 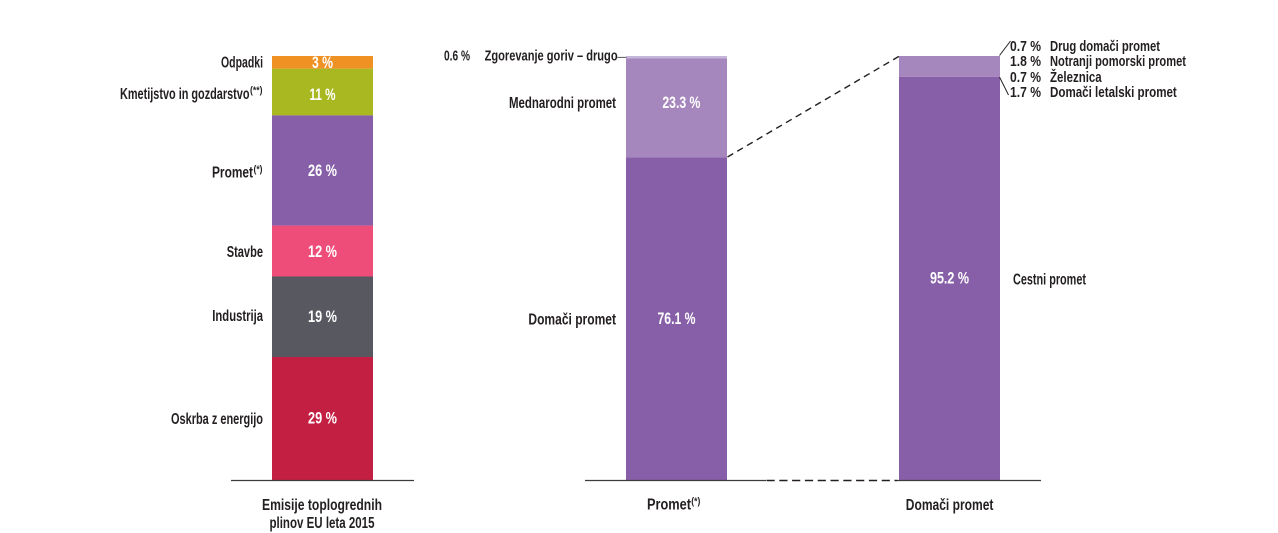 I want to click on svg-text: 95.2 %, so click(x=949, y=278).